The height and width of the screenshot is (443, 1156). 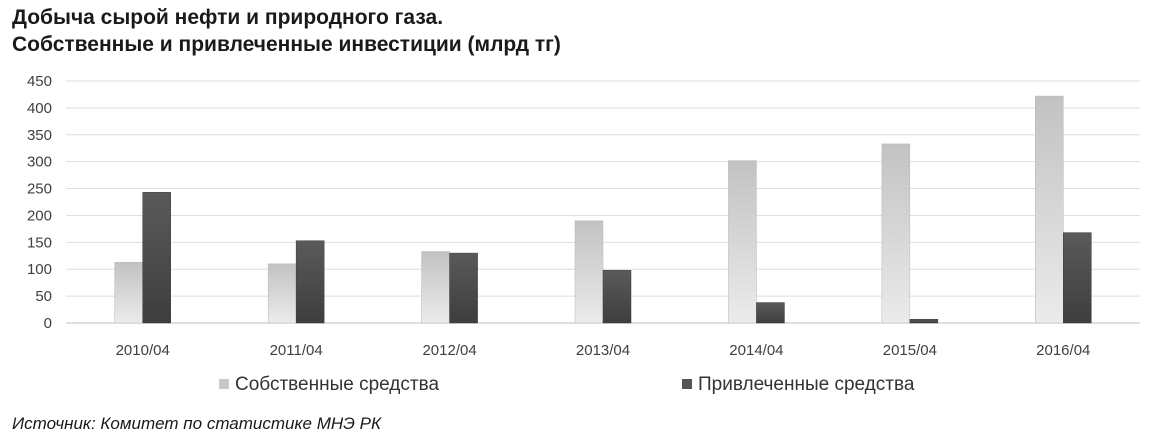 I want to click on x-tick-label: 2011/04, so click(x=296, y=350).